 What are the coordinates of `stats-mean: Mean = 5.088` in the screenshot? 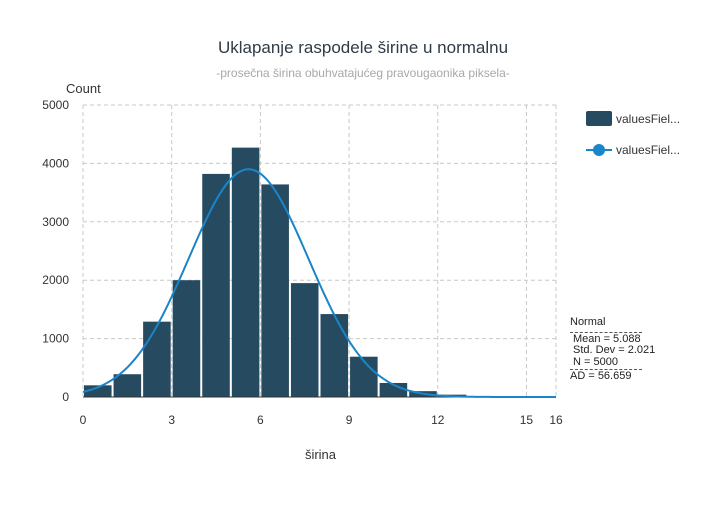 It's located at (607, 338).